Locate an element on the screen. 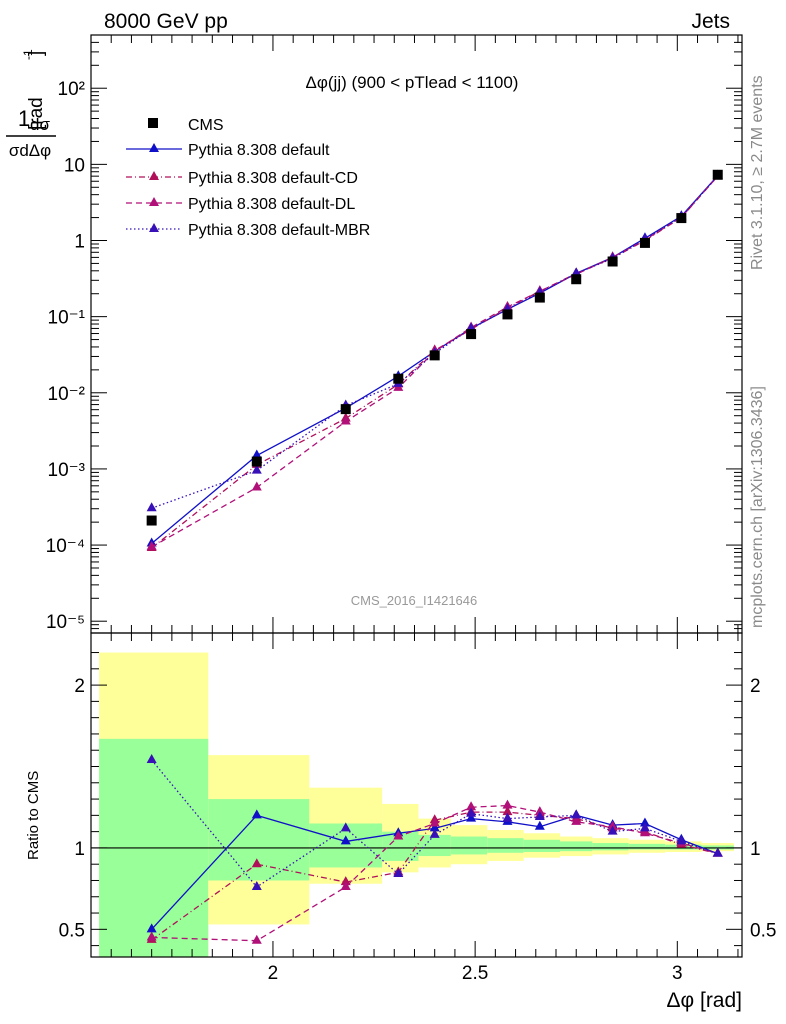 The width and height of the screenshot is (786, 1024). ratio-series is located at coordinates (434, 848).